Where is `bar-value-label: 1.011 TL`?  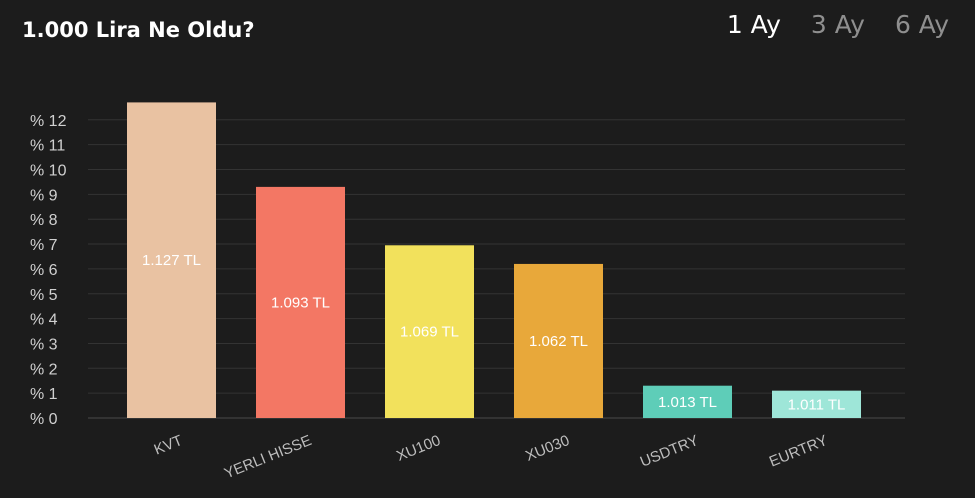
bar-value-label: 1.011 TL is located at coordinates (817, 404).